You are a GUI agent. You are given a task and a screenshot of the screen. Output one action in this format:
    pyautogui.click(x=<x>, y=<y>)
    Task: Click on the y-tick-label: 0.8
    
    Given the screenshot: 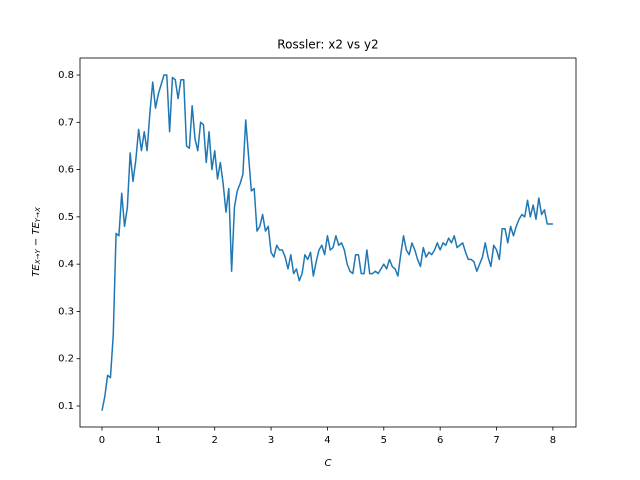 What is the action you would take?
    pyautogui.click(x=66, y=75)
    